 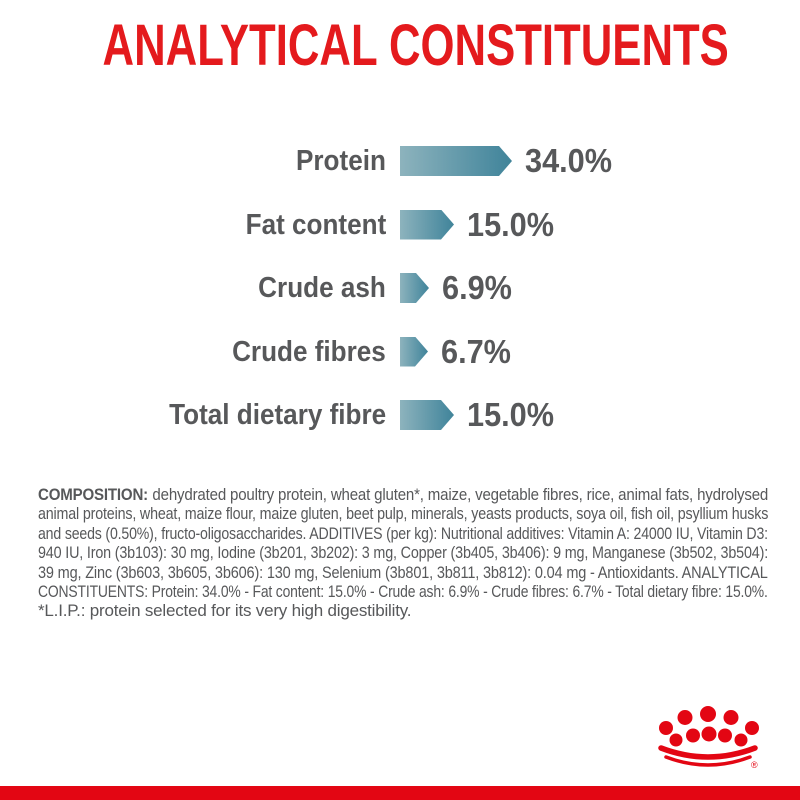 What do you see at coordinates (476, 351) in the screenshot?
I see `bar-value: 6.7%` at bounding box center [476, 351].